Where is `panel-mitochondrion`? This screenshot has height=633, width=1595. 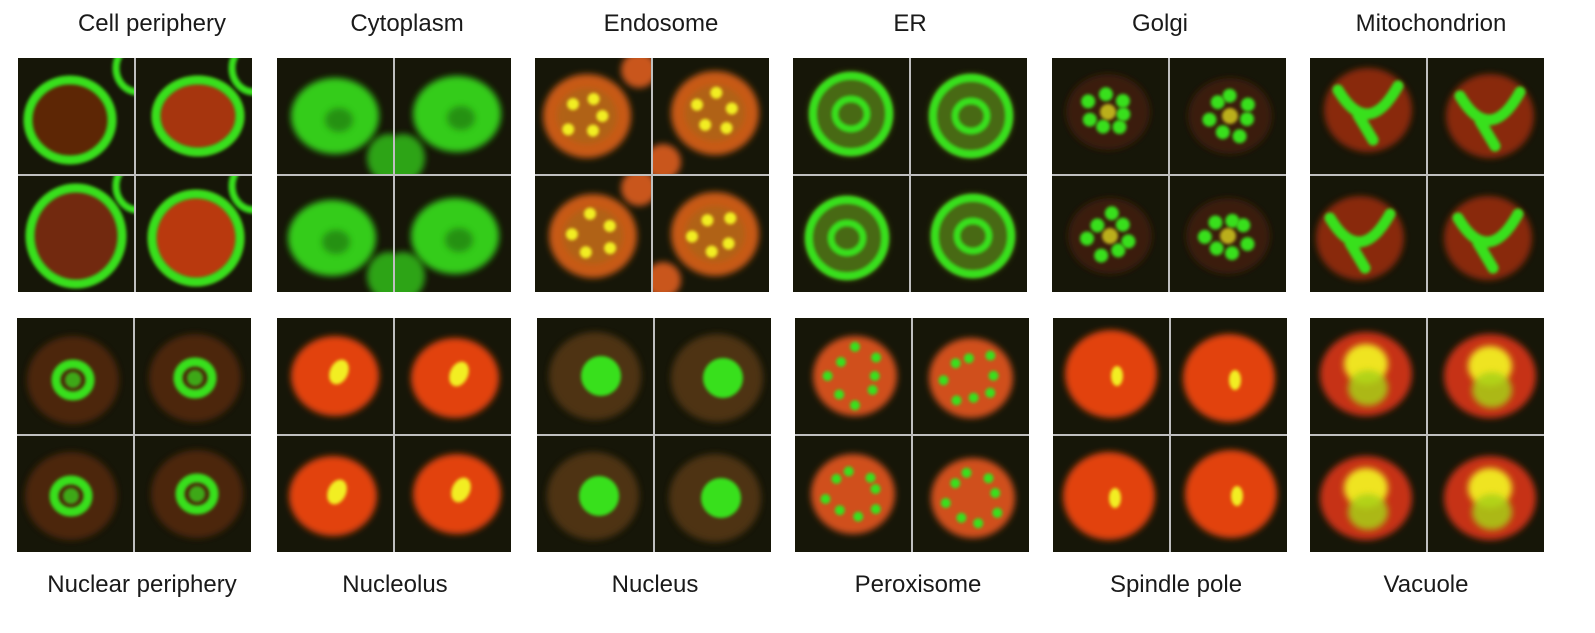 panel-mitochondrion is located at coordinates (1427, 175).